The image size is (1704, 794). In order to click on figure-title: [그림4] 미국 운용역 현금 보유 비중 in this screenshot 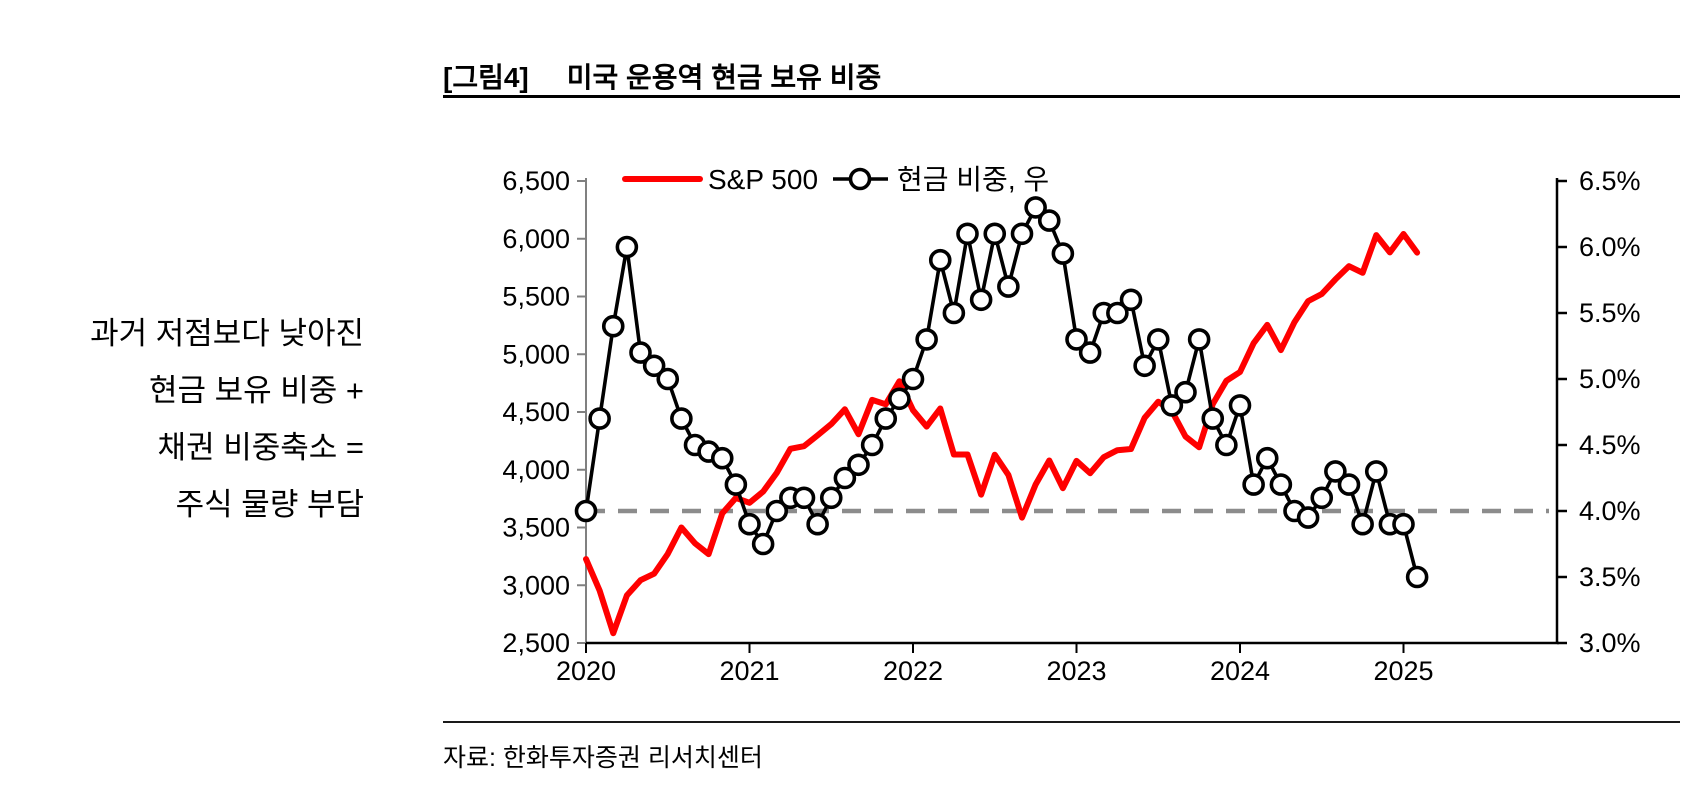, I will do `click(662, 76)`.